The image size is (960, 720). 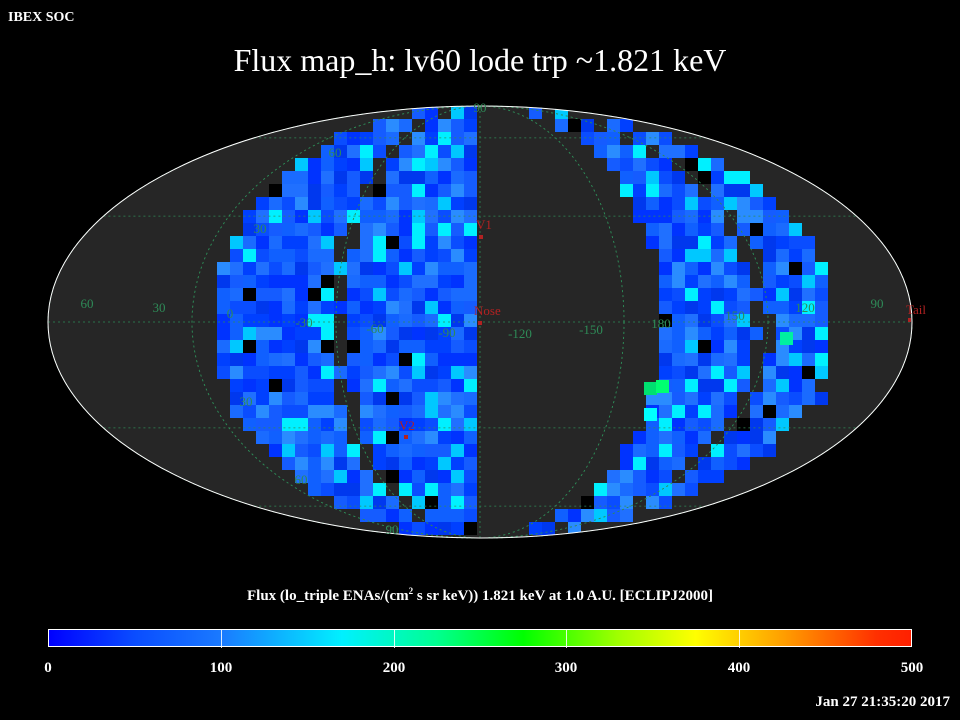 What do you see at coordinates (392, 529) in the screenshot?
I see `lat-label-90s: 90` at bounding box center [392, 529].